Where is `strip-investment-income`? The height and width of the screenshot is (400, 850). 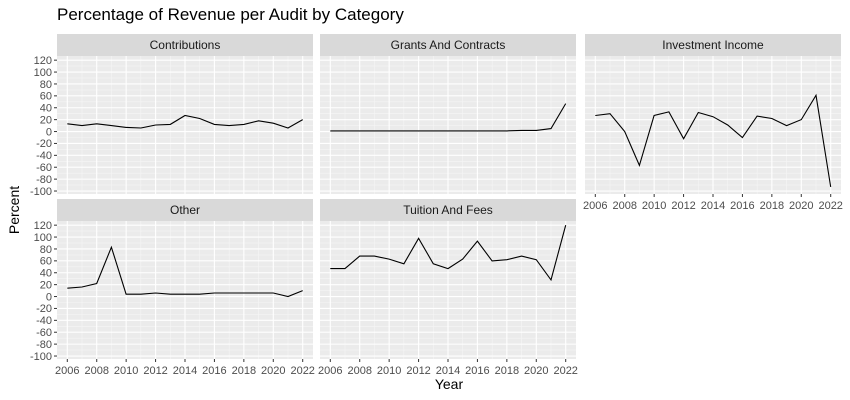
strip-investment-income is located at coordinates (713, 45).